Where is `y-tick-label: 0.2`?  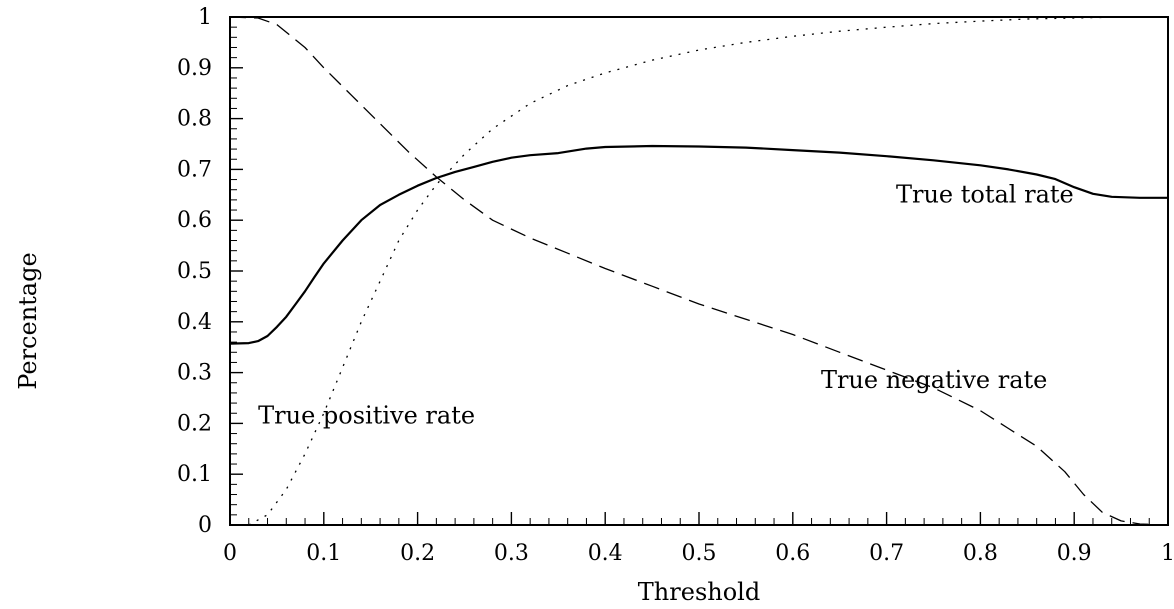
y-tick-label: 0.2 is located at coordinates (194, 423).